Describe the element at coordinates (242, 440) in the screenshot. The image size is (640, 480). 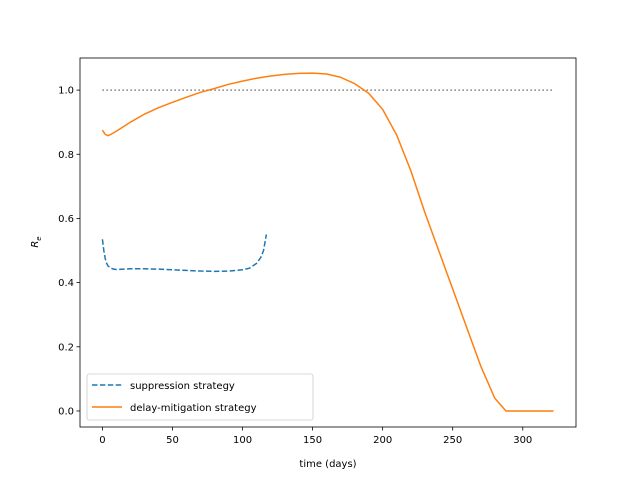
I see `x-tick-label: 100` at that location.